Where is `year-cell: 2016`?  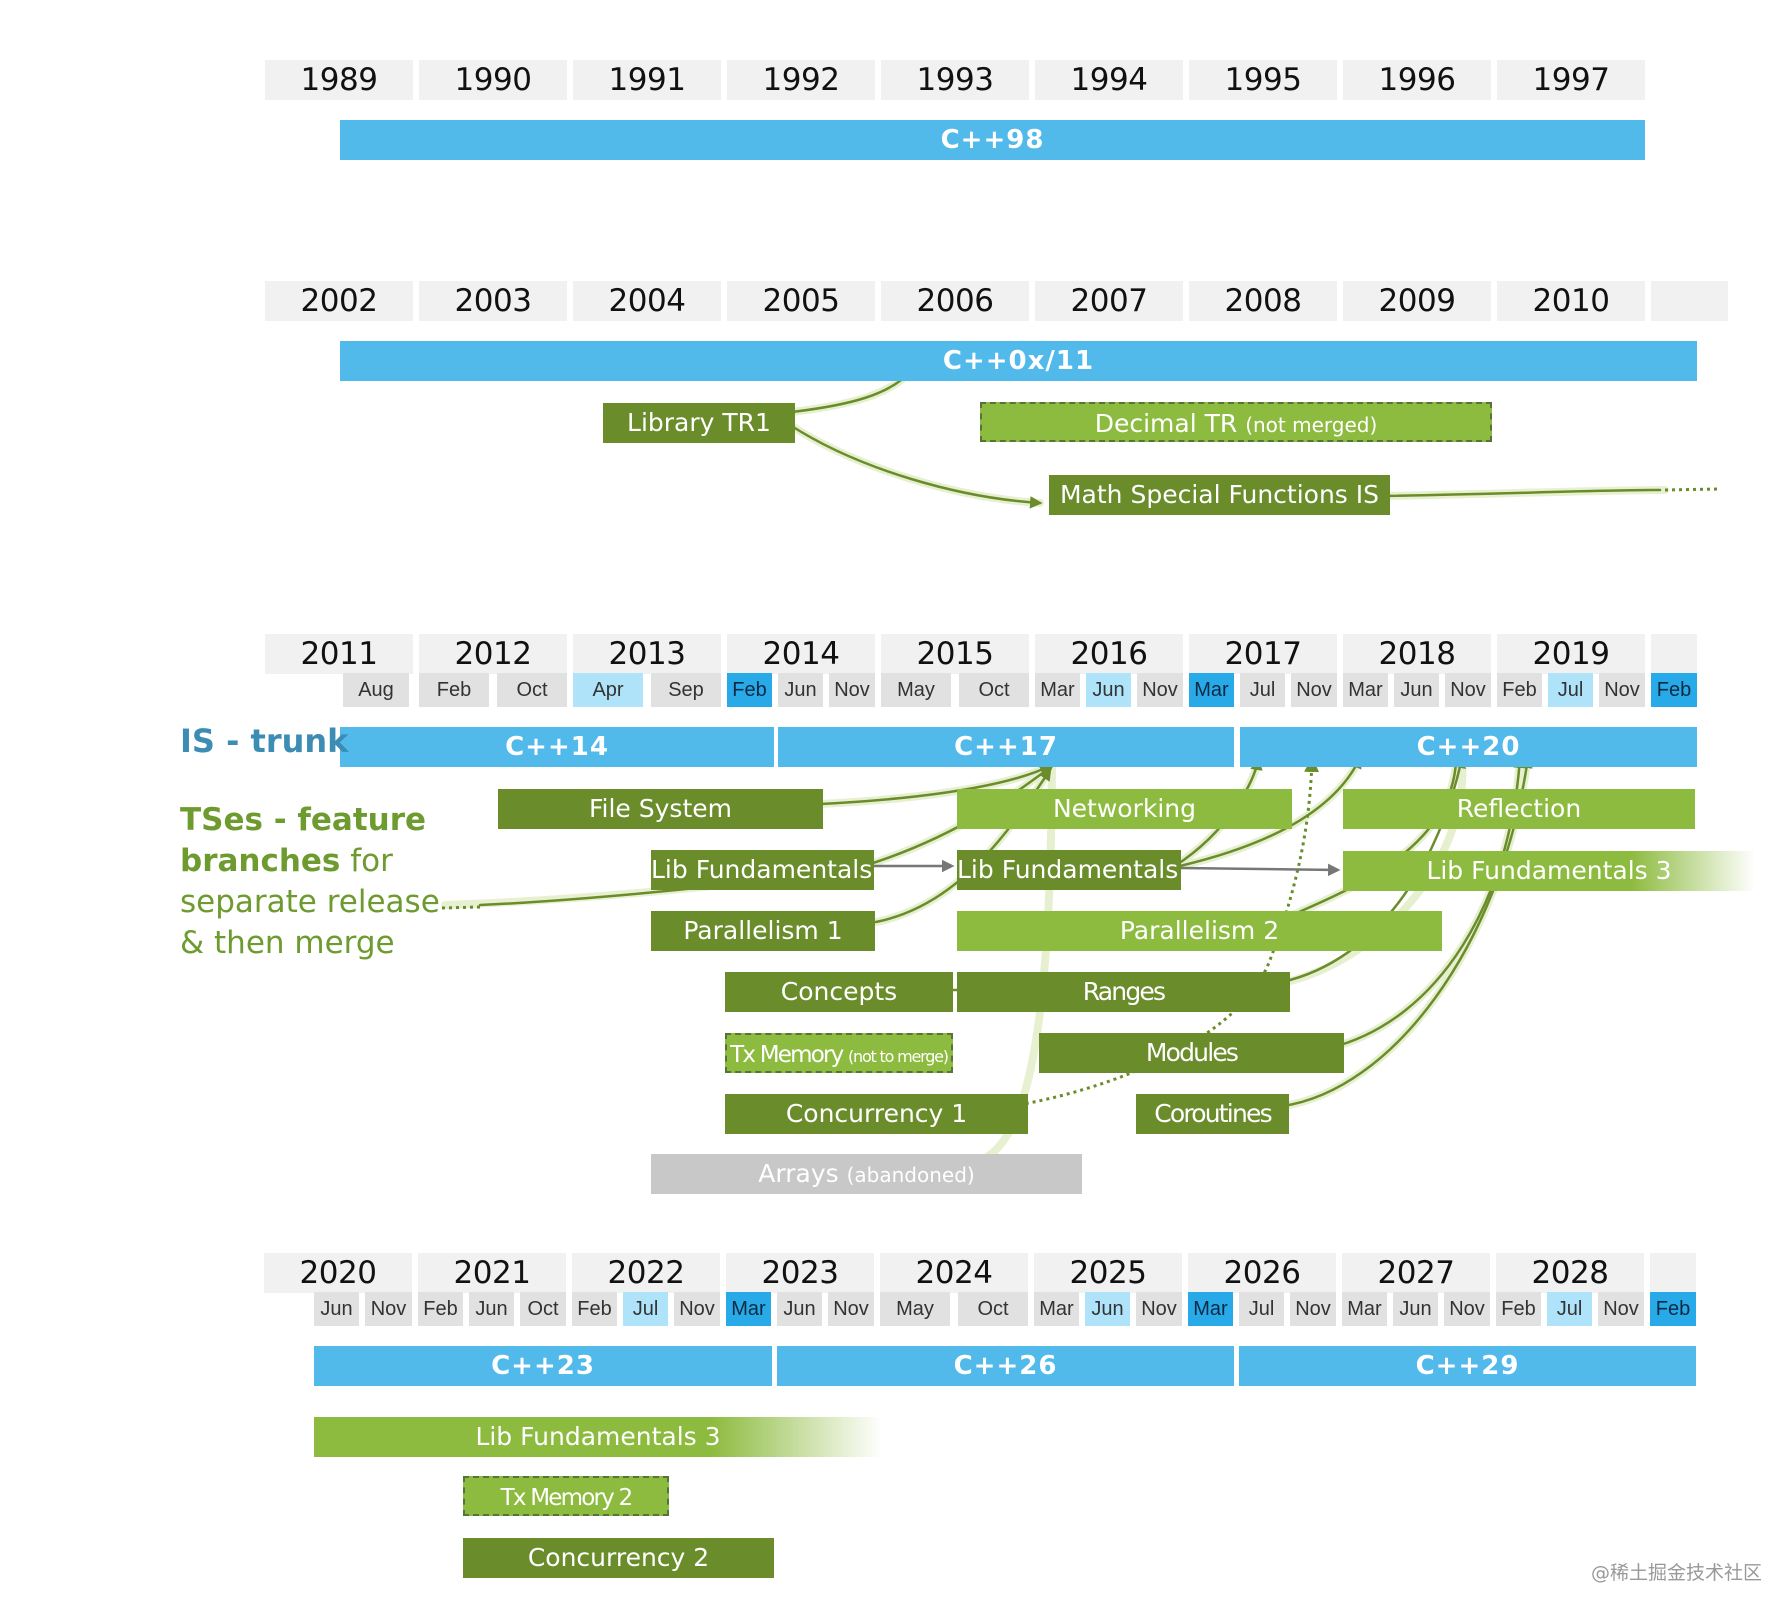
year-cell: 2016 is located at coordinates (1109, 654).